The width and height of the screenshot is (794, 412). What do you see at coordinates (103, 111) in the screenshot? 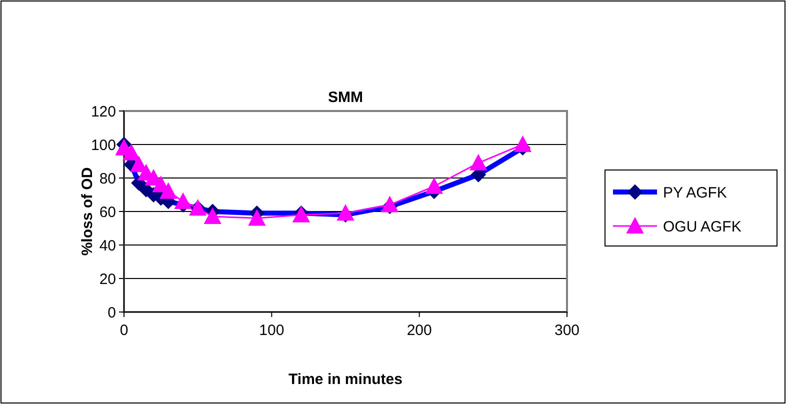
I see `y-tick-label: 120` at bounding box center [103, 111].